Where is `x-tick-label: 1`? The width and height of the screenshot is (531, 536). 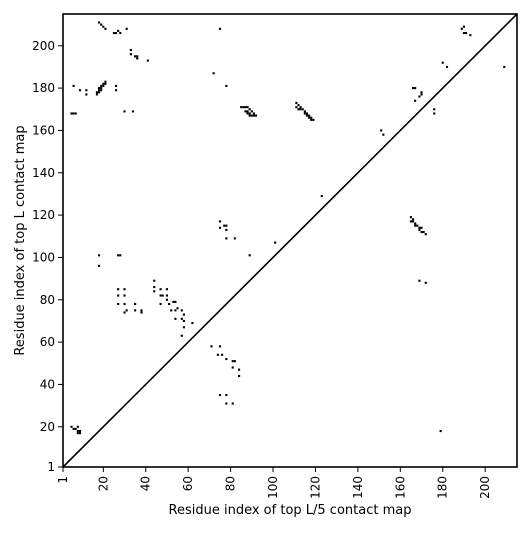 x-tick-label: 1 is located at coordinates (63, 480).